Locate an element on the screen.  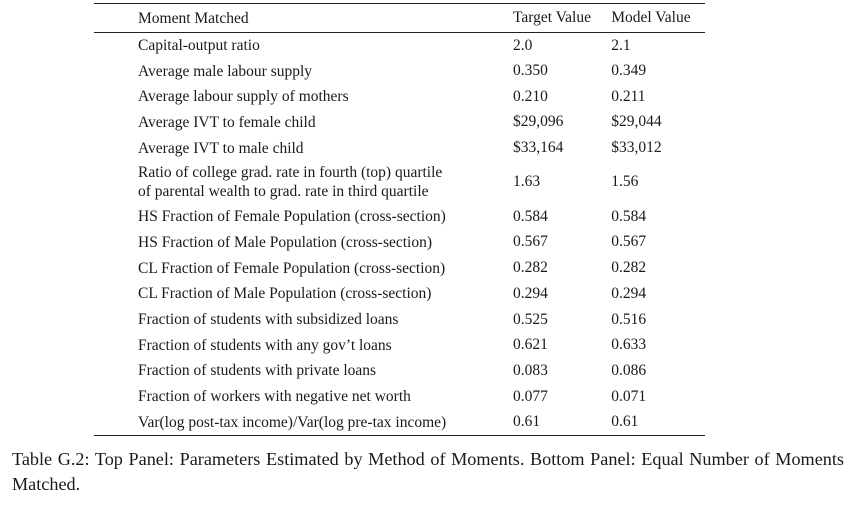
table-header-row: Moment Matched Target Value Model Value is located at coordinates (399, 18).